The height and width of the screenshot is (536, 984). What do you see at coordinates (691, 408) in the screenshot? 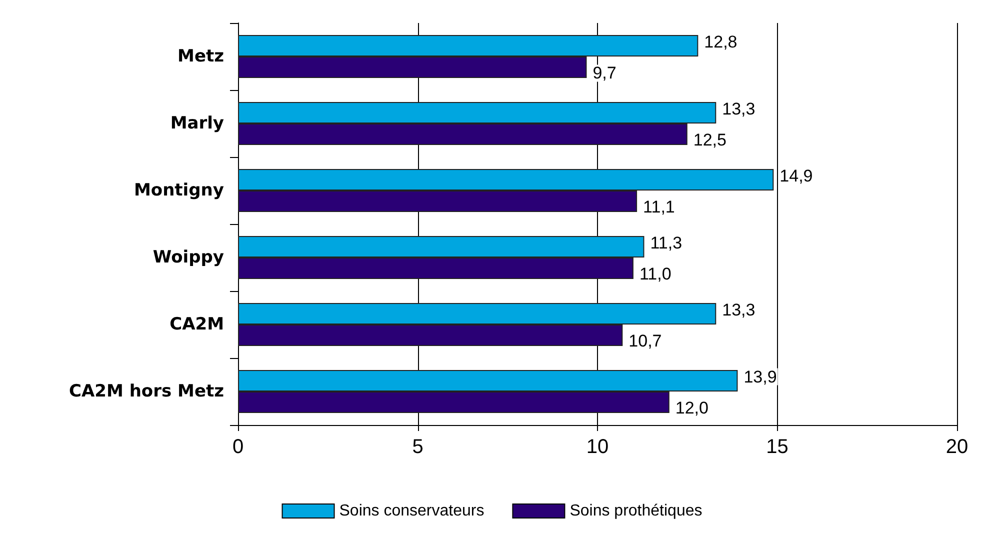
I see `data-label: 12,0` at bounding box center [691, 408].